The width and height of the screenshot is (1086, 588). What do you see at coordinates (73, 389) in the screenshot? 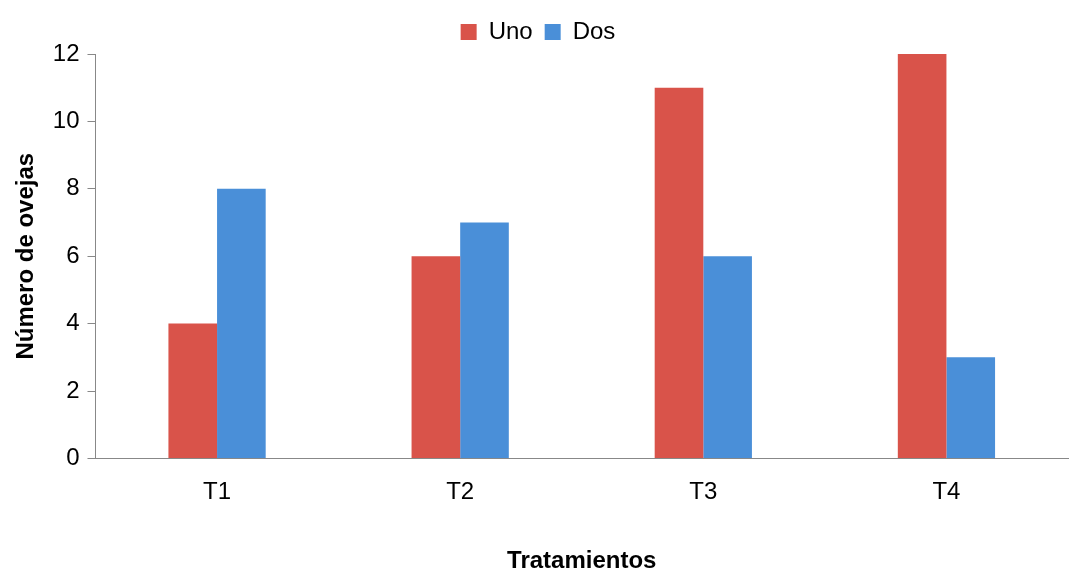
I see `y-tick-label: 2` at bounding box center [73, 389].